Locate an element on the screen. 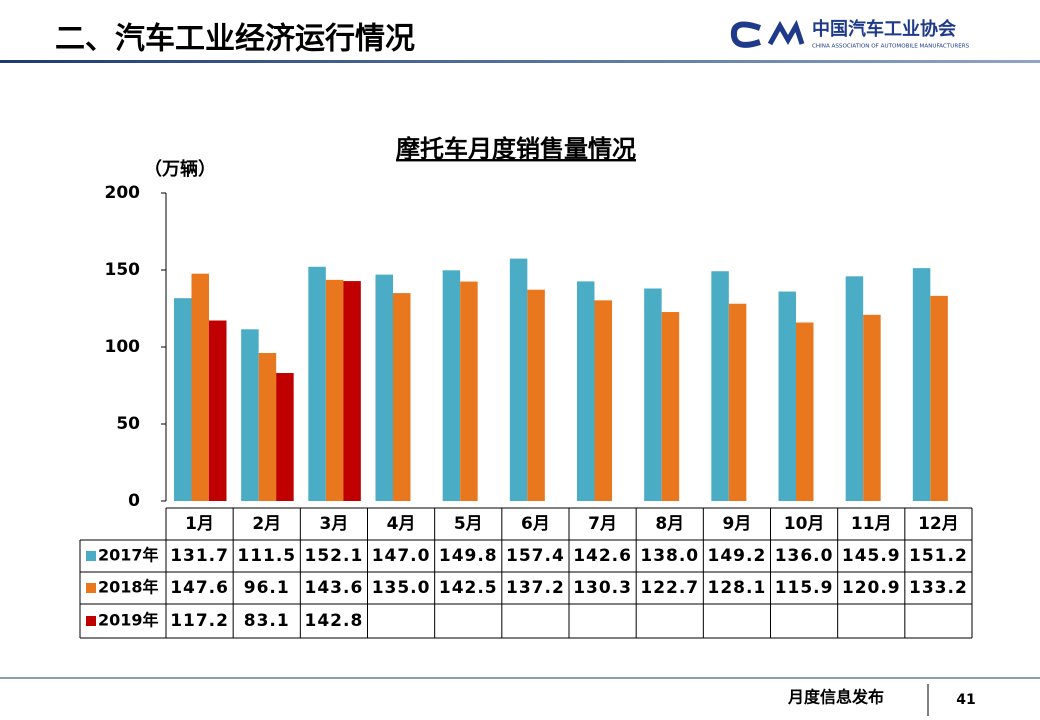 This screenshot has height=720, width=1040. value-label: 130.3 is located at coordinates (602, 588).